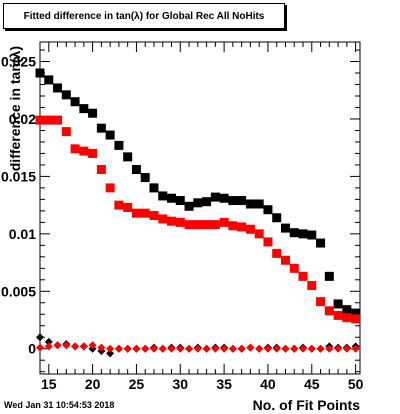  I want to click on x-tick-label: 25, so click(137, 384).